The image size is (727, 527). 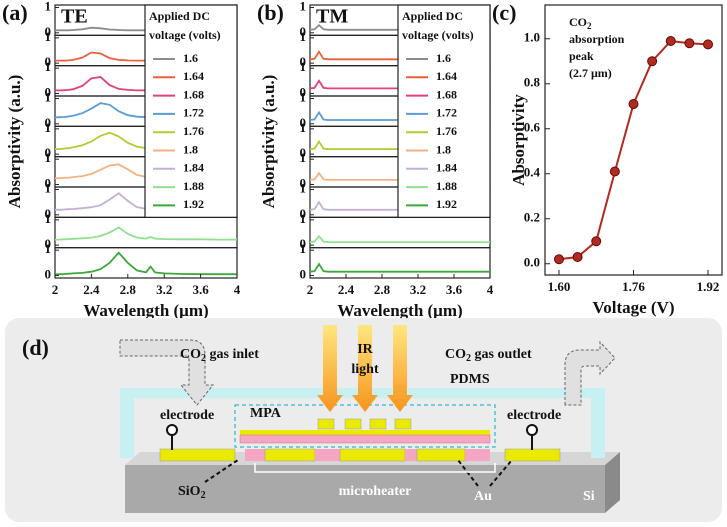 I want to click on panel-label: (d), so click(x=35, y=347).